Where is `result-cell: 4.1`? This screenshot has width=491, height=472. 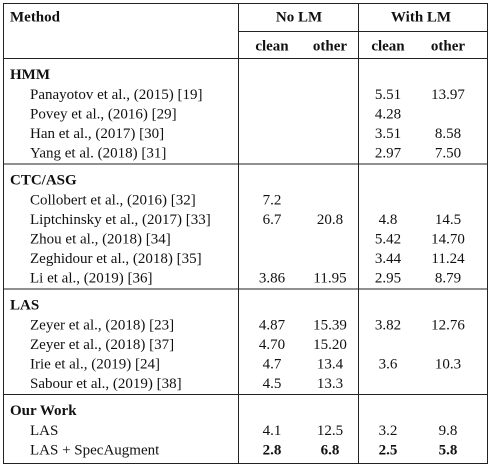
result-cell: 4.1 is located at coordinates (272, 431).